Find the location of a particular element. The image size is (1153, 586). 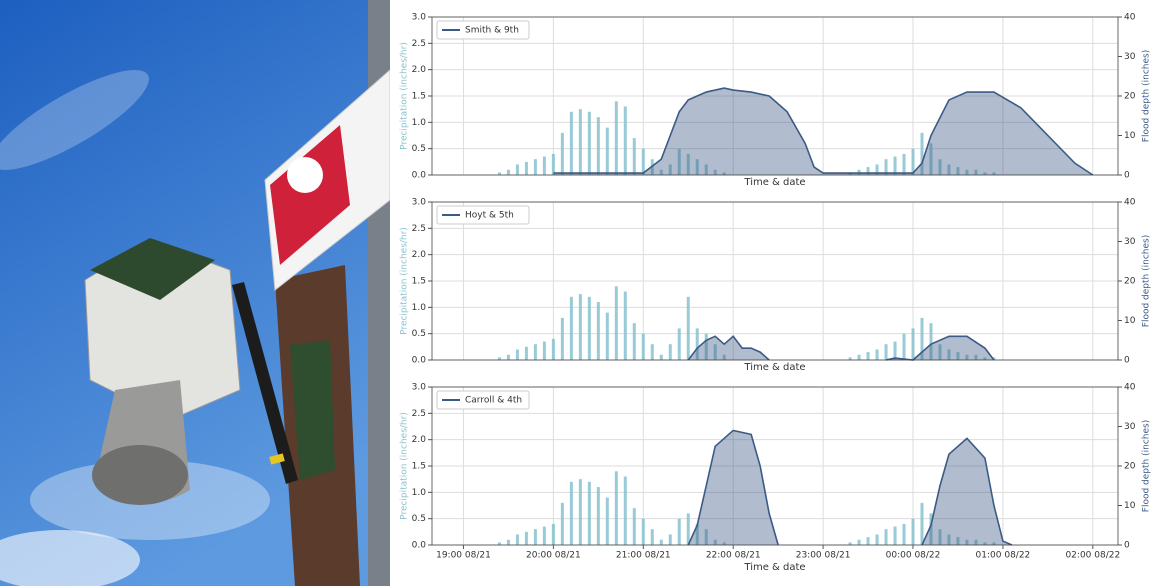

y-tick-label: 2.5 is located at coordinates (419, 44).